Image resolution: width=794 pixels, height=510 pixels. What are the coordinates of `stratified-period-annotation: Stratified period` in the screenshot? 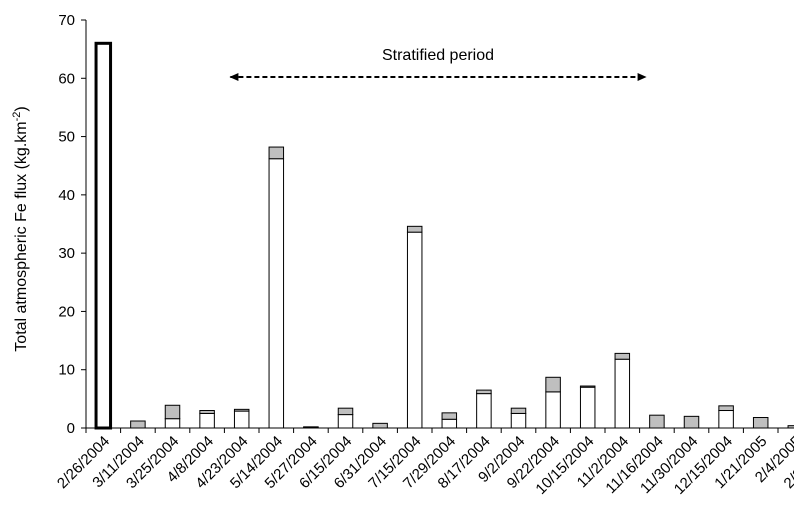 It's located at (438, 64).